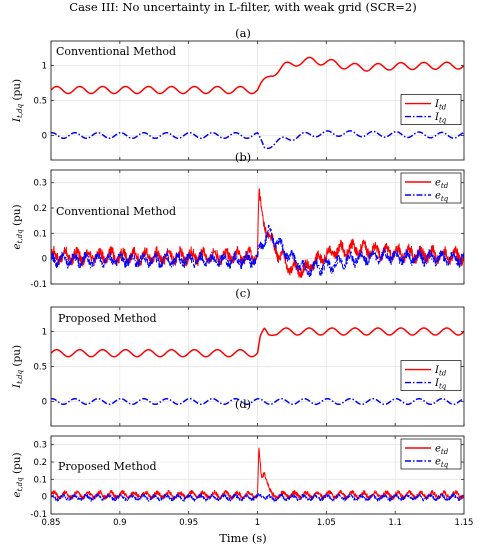 Image resolution: width=481 pixels, height=550 pixels. I want to click on panel-label: (b), so click(243, 157).